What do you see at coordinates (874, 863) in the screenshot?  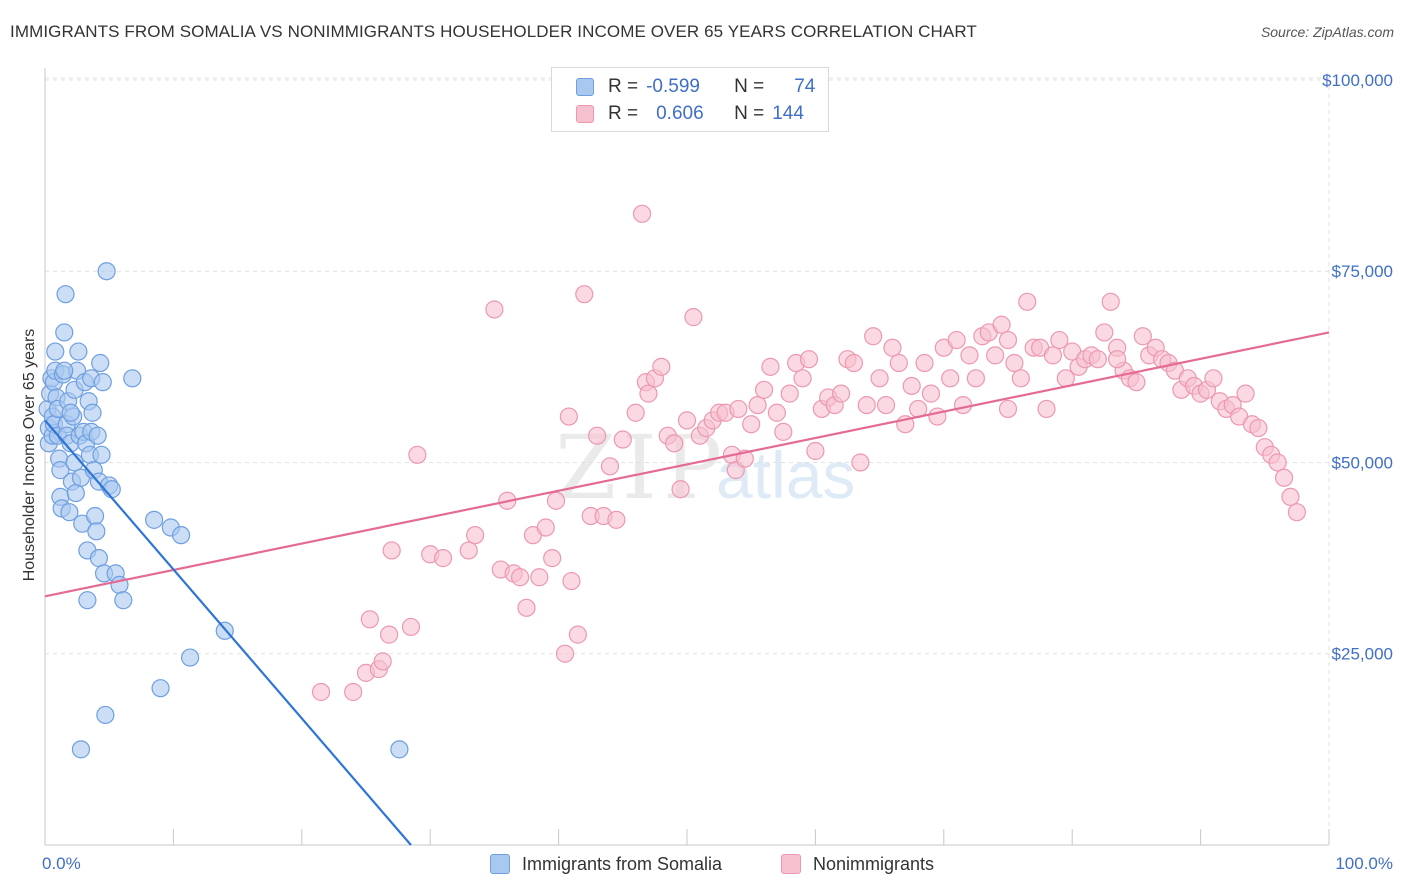 I see `nonimmigrants-legend-label: Nonimmigrants` at bounding box center [874, 863].